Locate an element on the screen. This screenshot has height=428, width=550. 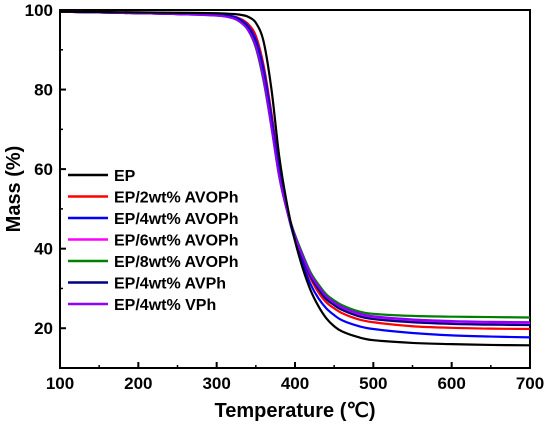
legend-label: EP/4wt% AVOPh is located at coordinates (176, 219).